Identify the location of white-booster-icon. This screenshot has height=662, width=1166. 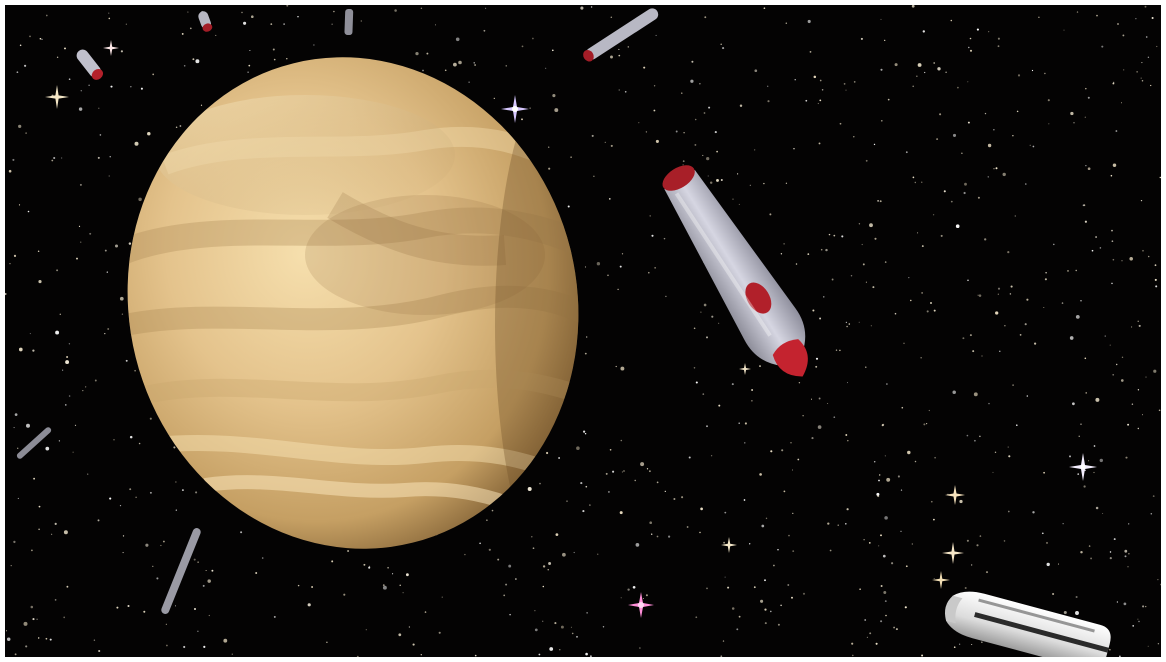
(1027, 624).